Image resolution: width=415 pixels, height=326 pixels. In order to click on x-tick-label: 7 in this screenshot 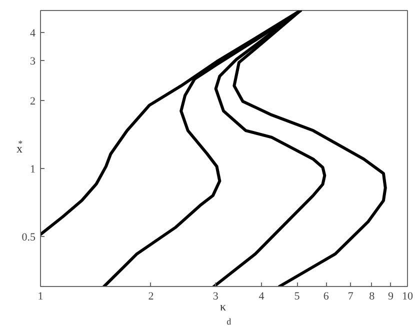, I will do `click(351, 296)`.